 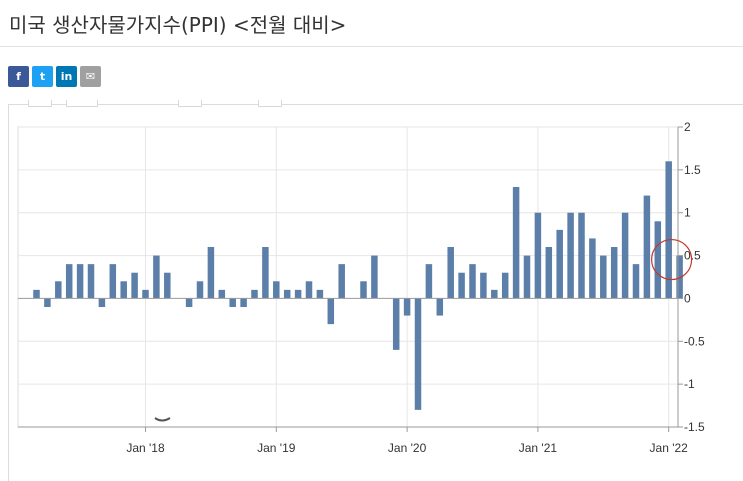 I want to click on highlight-circle, so click(x=671, y=259).